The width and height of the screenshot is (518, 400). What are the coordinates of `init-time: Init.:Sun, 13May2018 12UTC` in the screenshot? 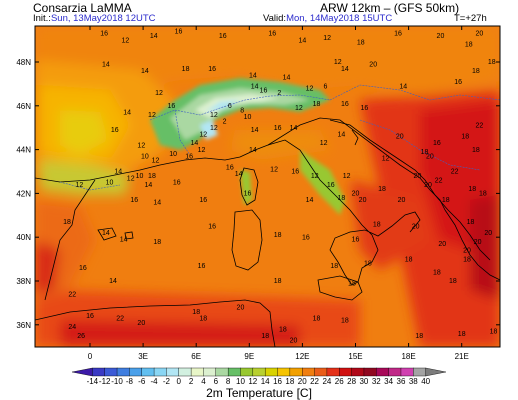 It's located at (94, 19).